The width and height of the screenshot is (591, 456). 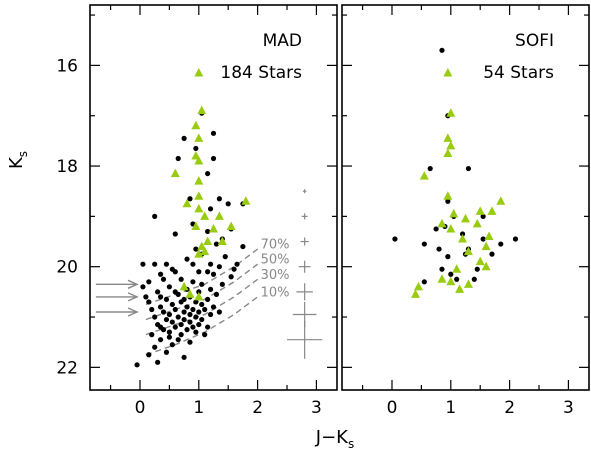 I want to click on x-tick-label: 1, so click(x=198, y=408).